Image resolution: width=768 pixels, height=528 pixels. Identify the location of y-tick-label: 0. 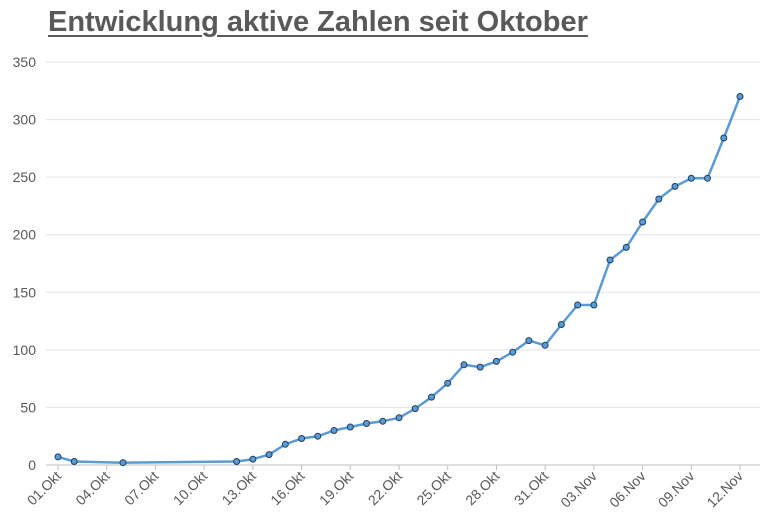
(32, 465).